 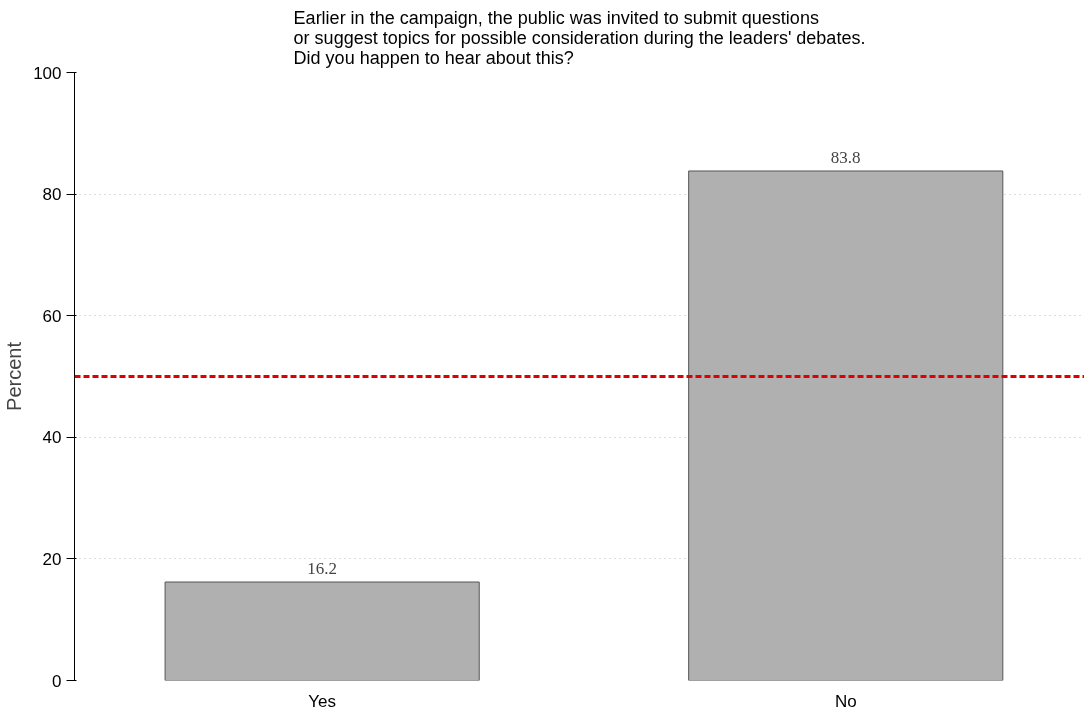 What do you see at coordinates (52, 559) in the screenshot?
I see `y-tick-label: 20` at bounding box center [52, 559].